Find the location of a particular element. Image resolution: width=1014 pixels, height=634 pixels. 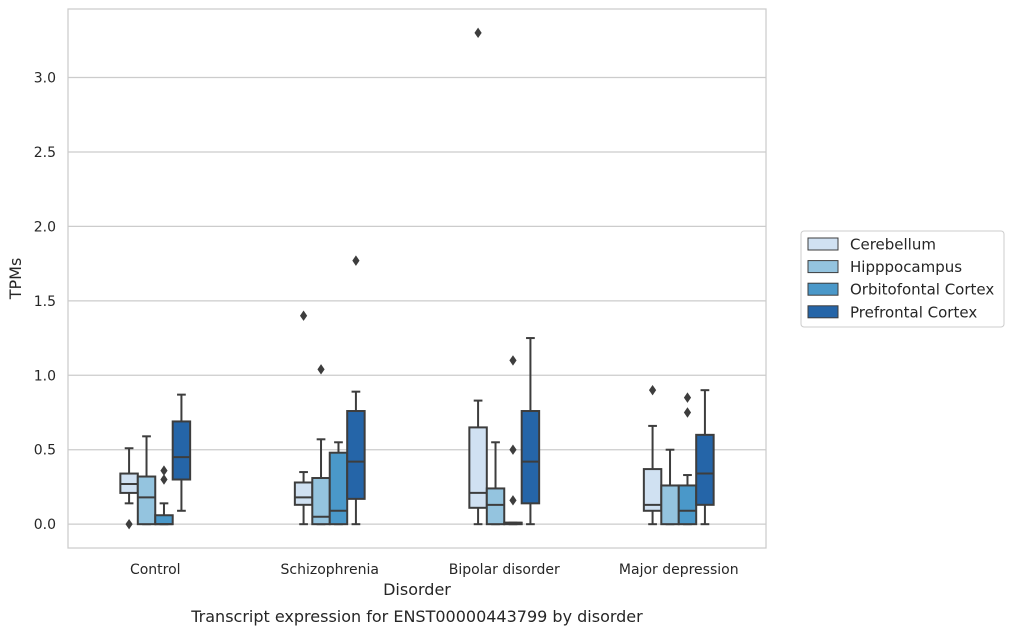

legend-frame is located at coordinates (902, 279).